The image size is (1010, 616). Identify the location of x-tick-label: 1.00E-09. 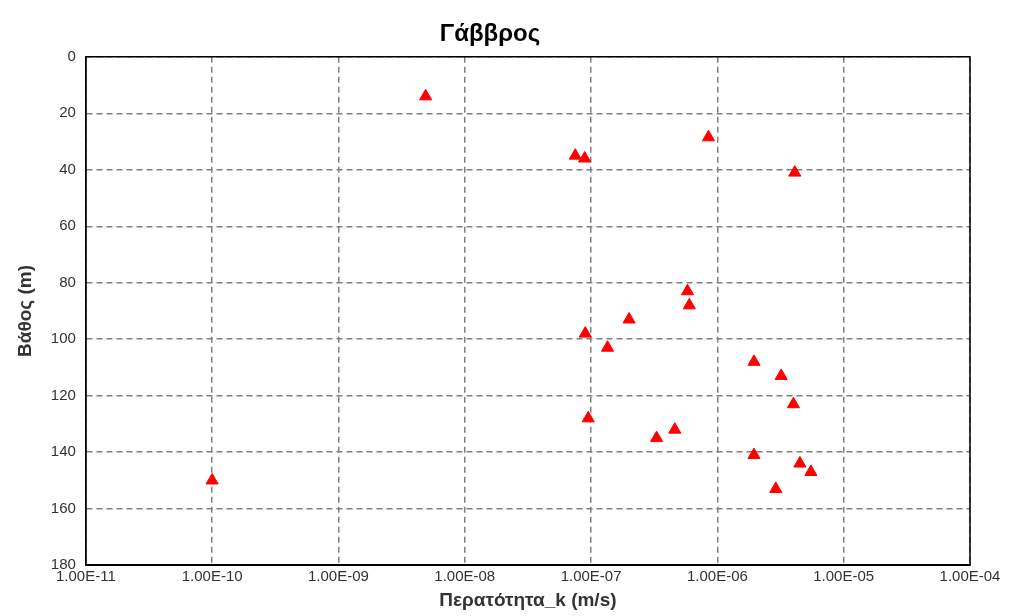
(338, 576).